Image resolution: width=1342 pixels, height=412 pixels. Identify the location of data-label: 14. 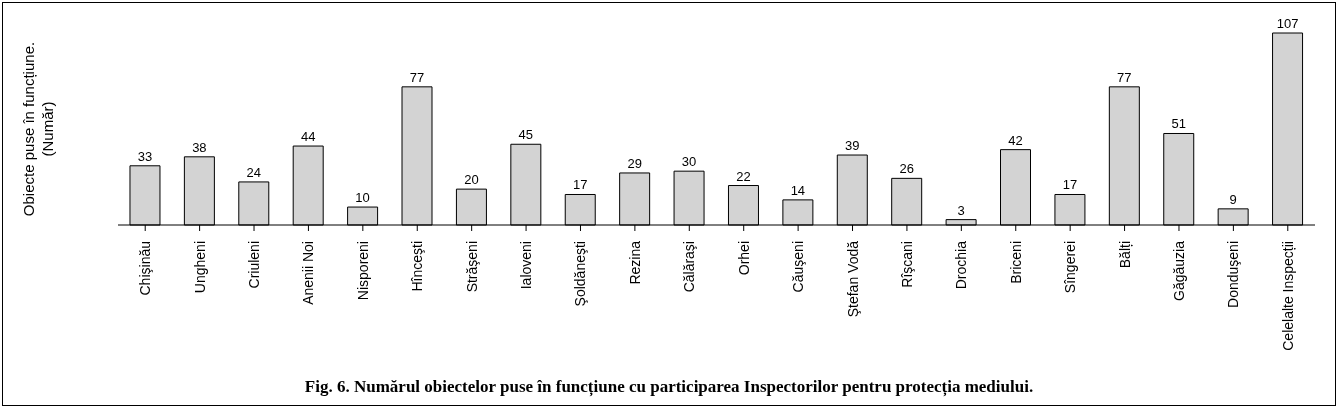
(798, 190).